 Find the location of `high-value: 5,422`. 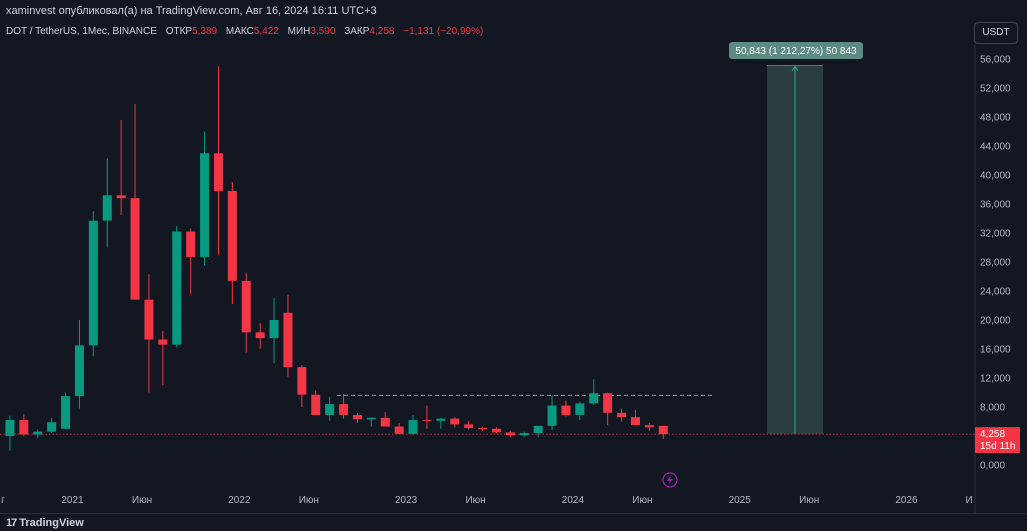

high-value: 5,422 is located at coordinates (266, 31).